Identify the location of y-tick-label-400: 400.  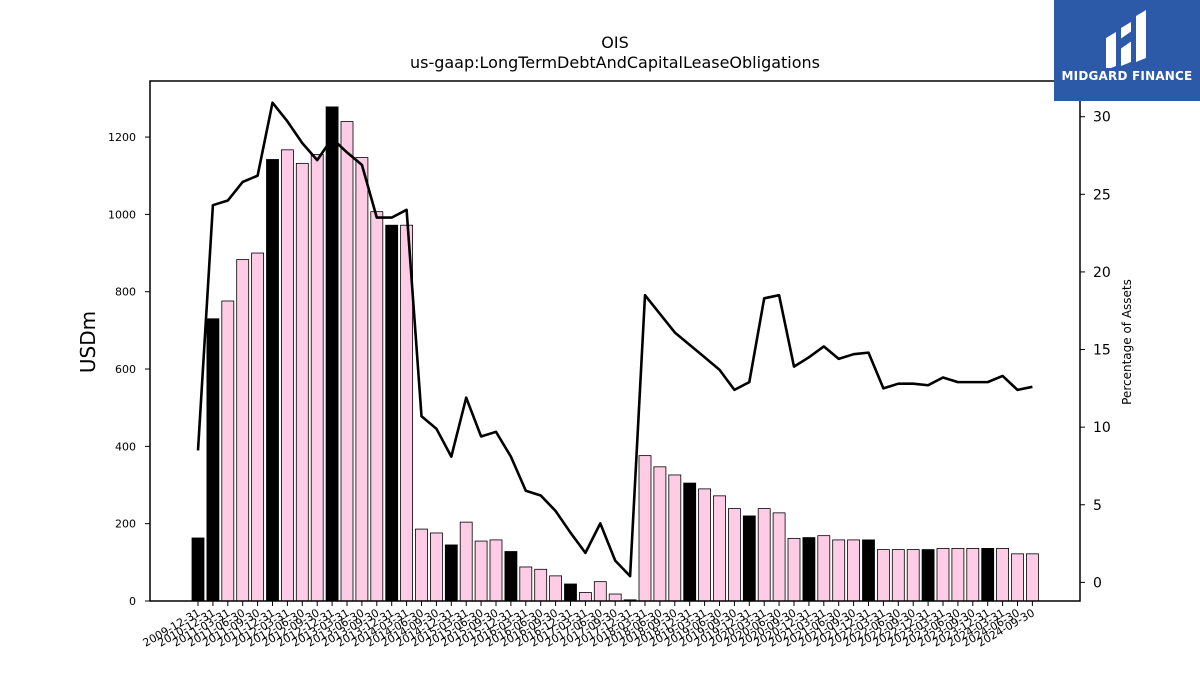
(125, 446).